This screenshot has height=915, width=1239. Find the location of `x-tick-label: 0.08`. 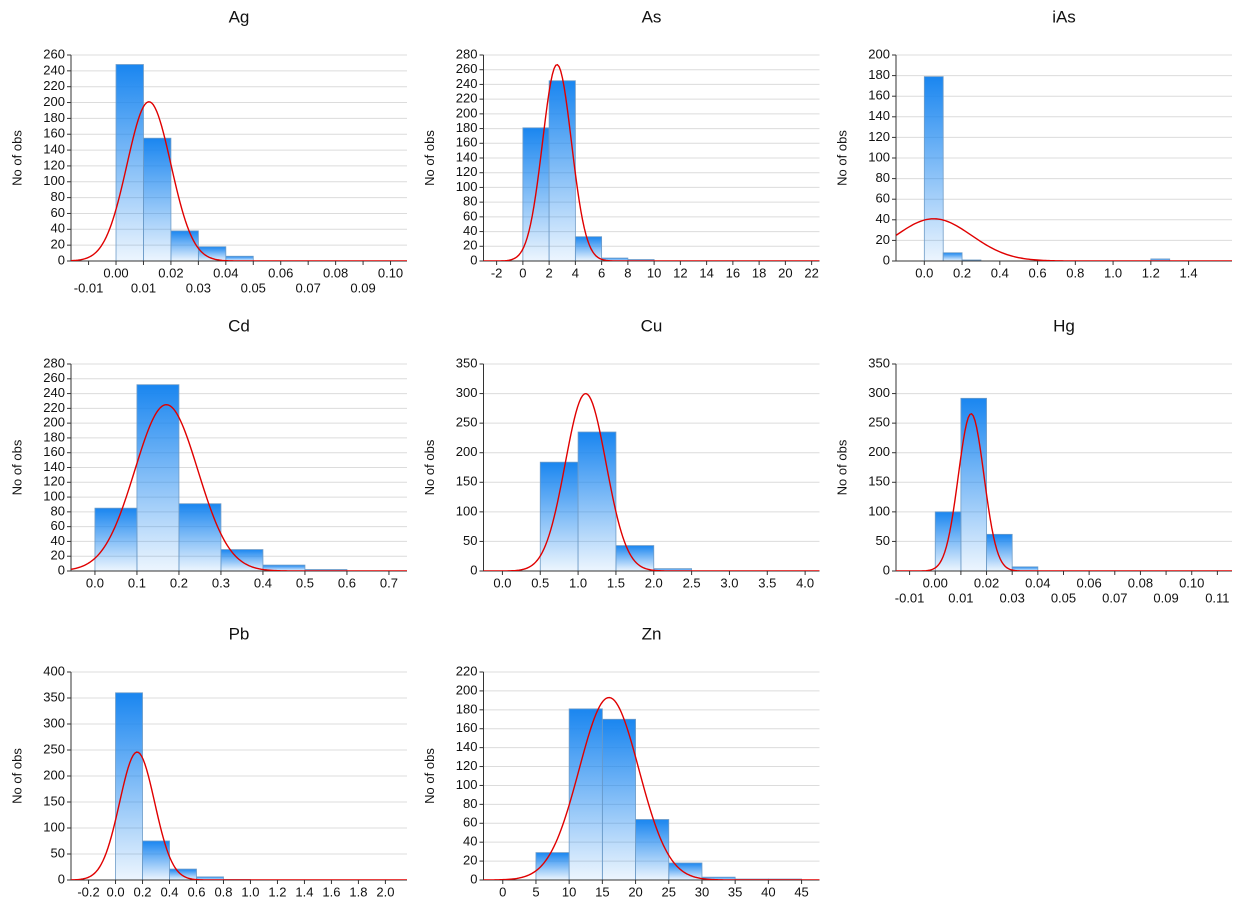

x-tick-label: 0.08 is located at coordinates (335, 272).